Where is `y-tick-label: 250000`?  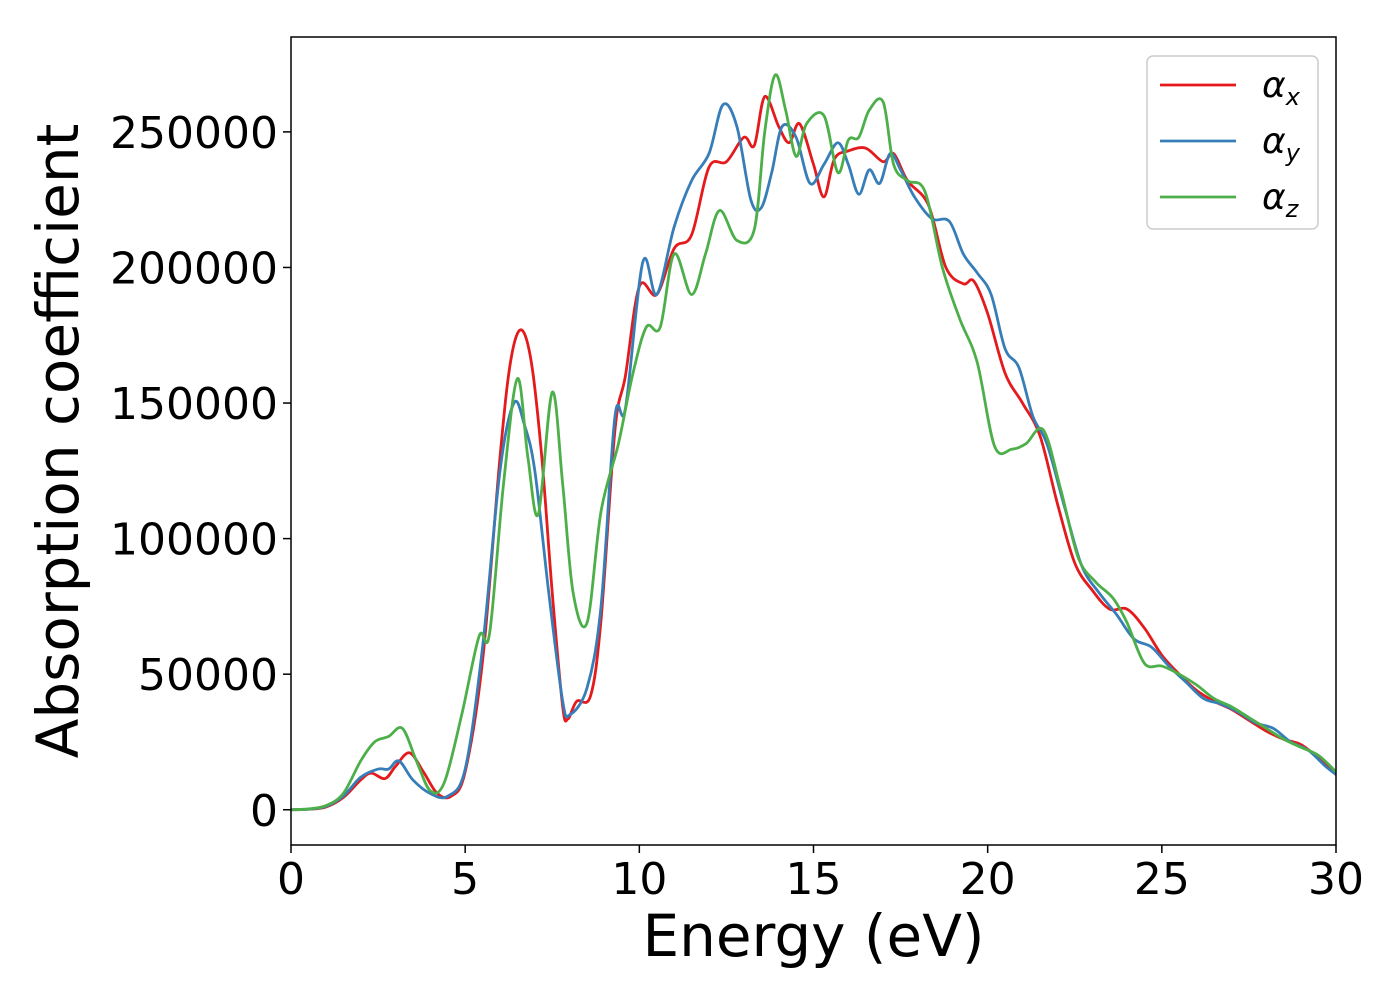 y-tick-label: 250000 is located at coordinates (194, 133).